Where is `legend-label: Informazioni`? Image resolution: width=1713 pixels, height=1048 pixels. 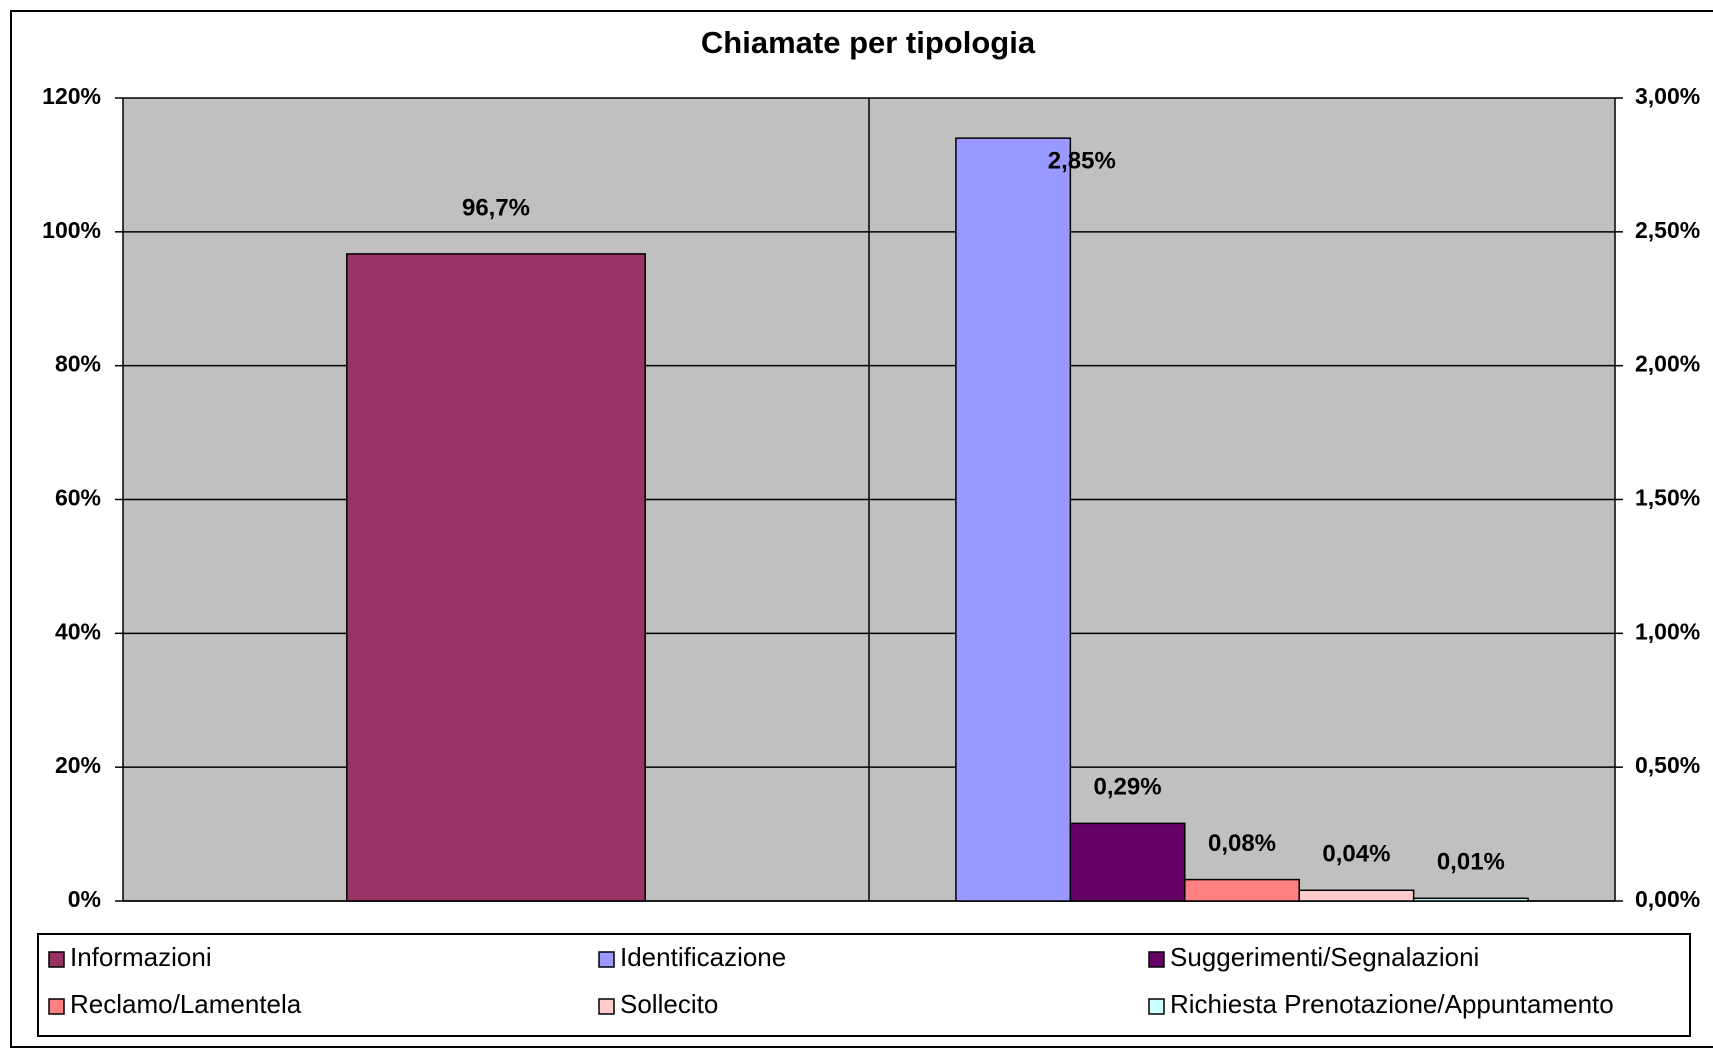 legend-label: Informazioni is located at coordinates (141, 957).